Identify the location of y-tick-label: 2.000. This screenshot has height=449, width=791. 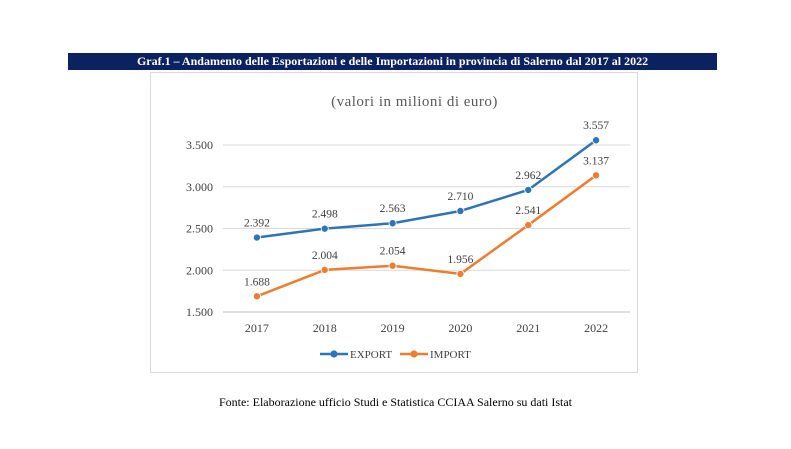
(199, 270).